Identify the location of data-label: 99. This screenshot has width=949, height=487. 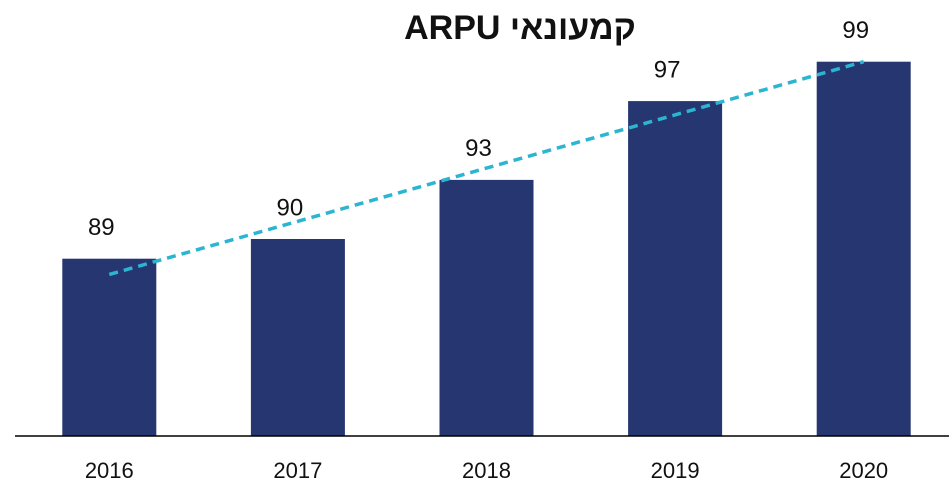
(855, 30).